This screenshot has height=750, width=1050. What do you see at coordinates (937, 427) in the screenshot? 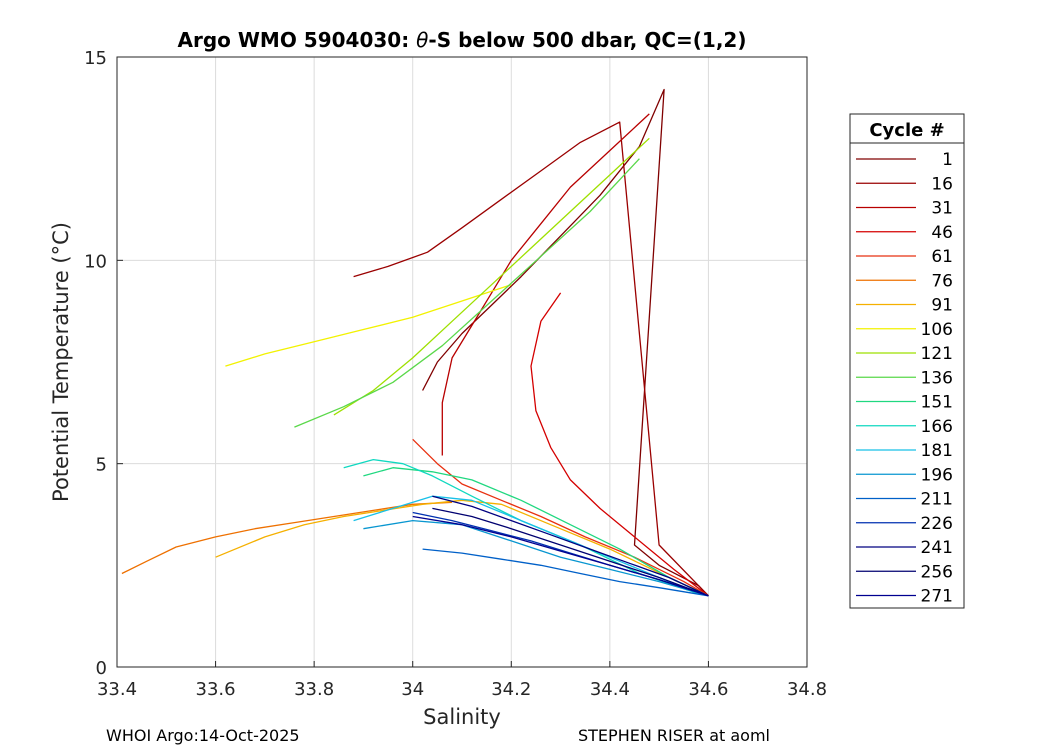
I see `legend-label: 166` at bounding box center [937, 427].